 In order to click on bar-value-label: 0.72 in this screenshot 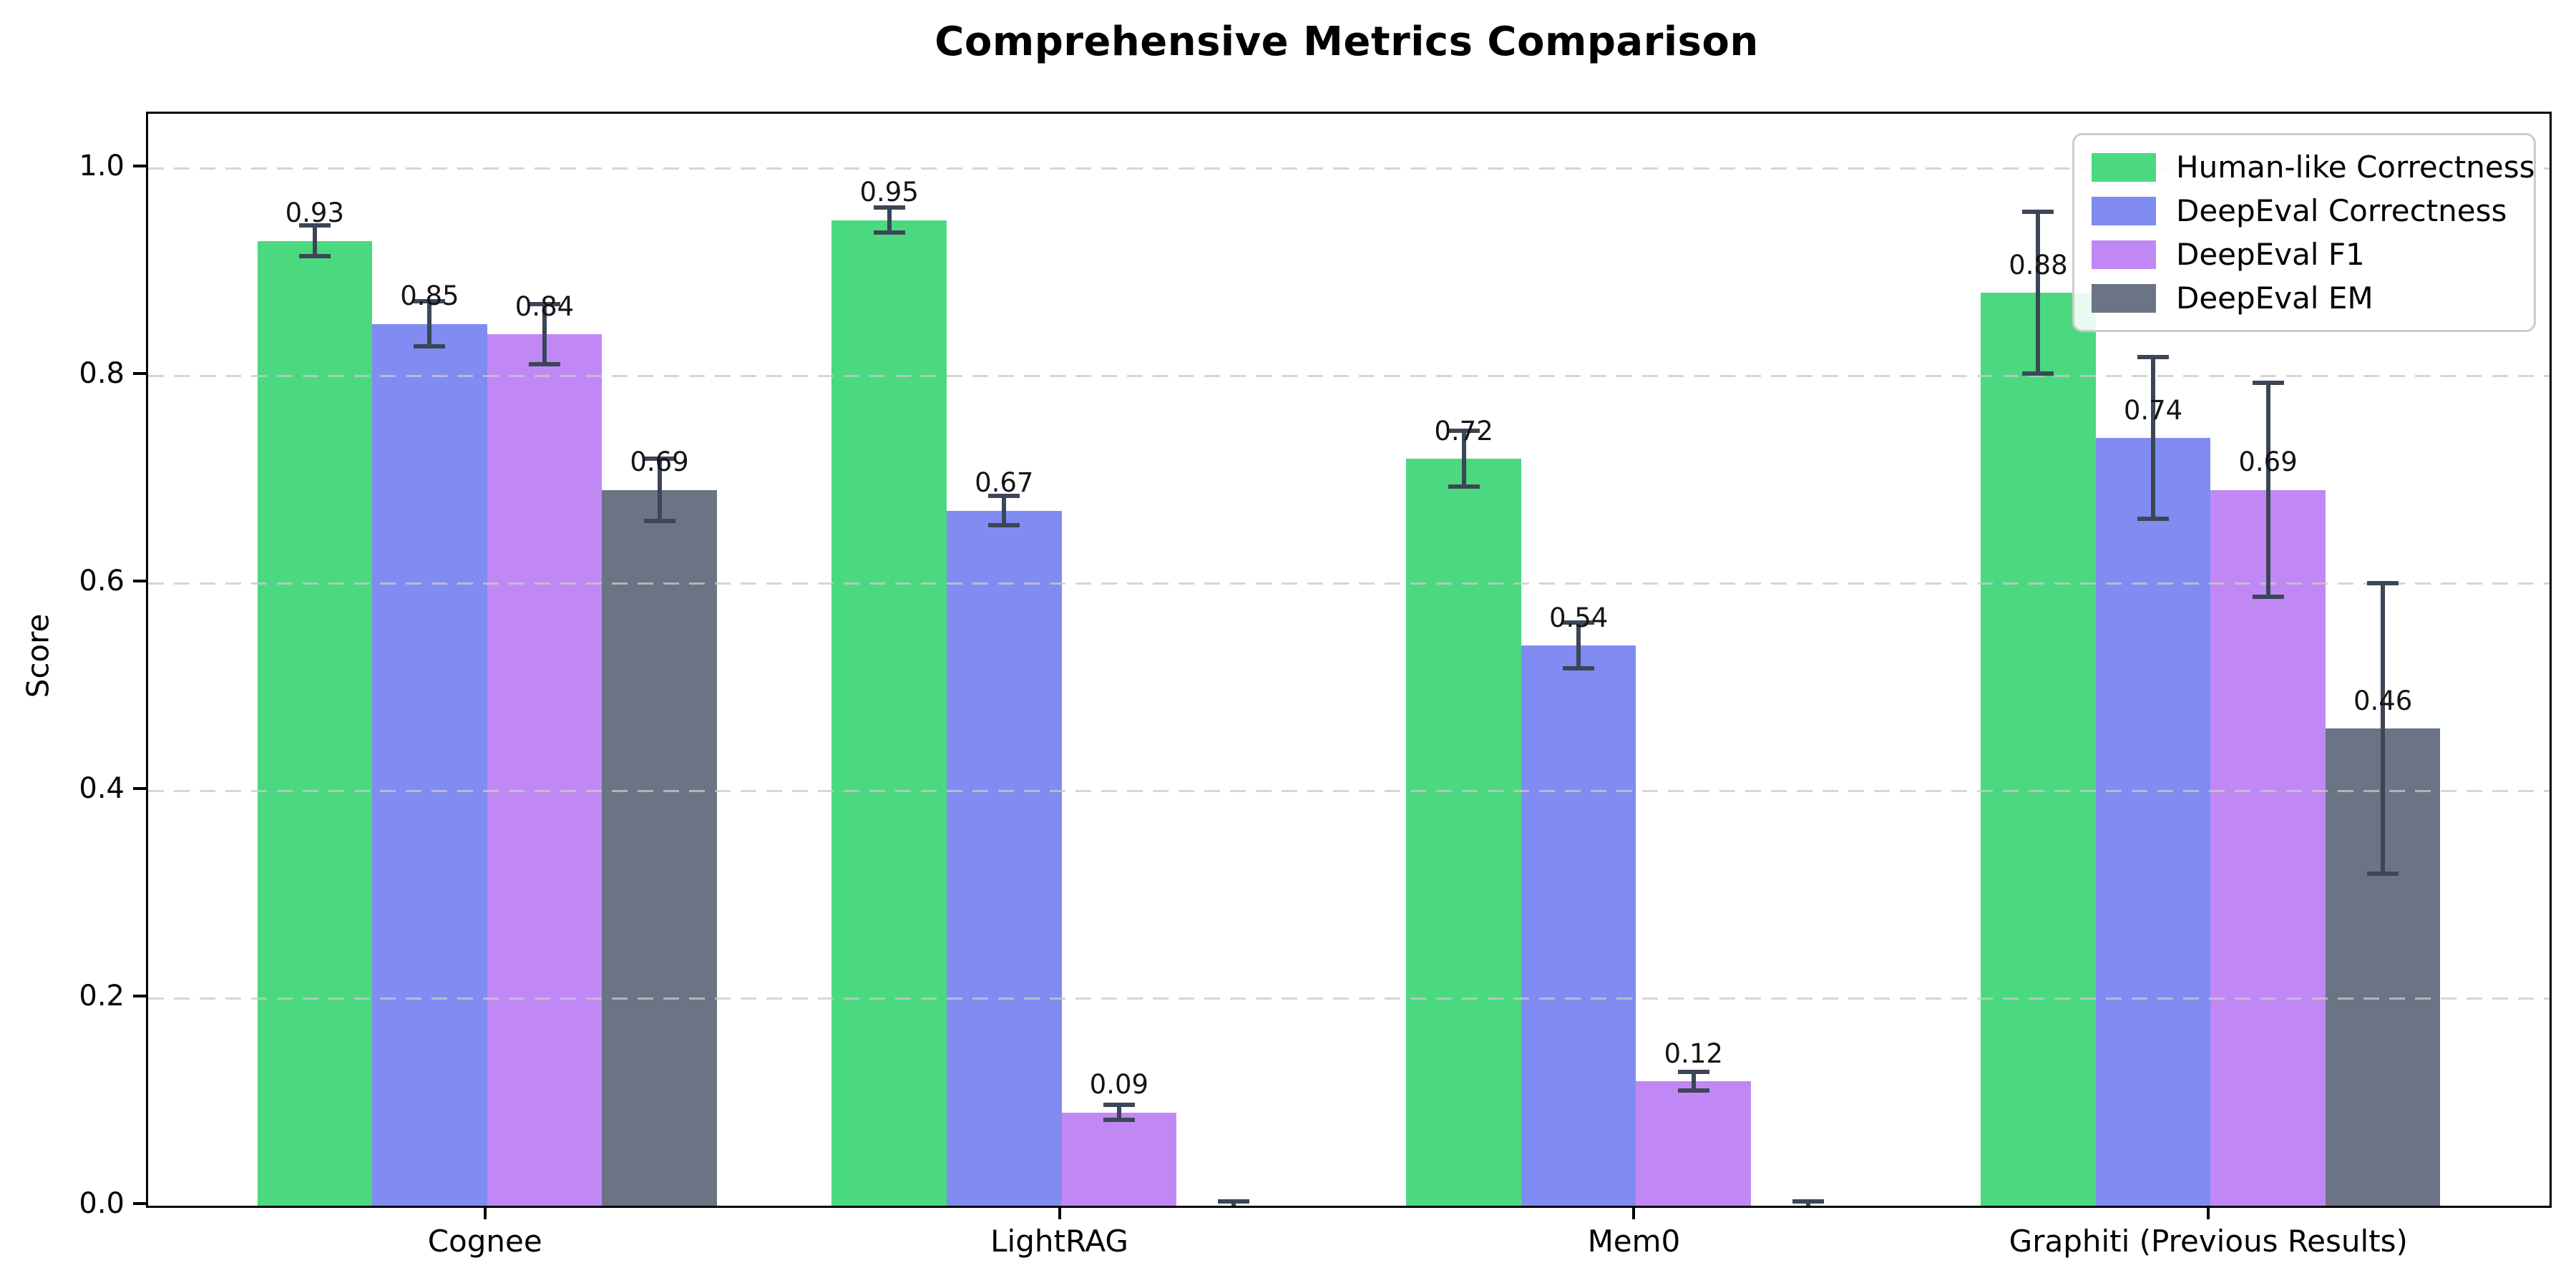, I will do `click(1463, 431)`.